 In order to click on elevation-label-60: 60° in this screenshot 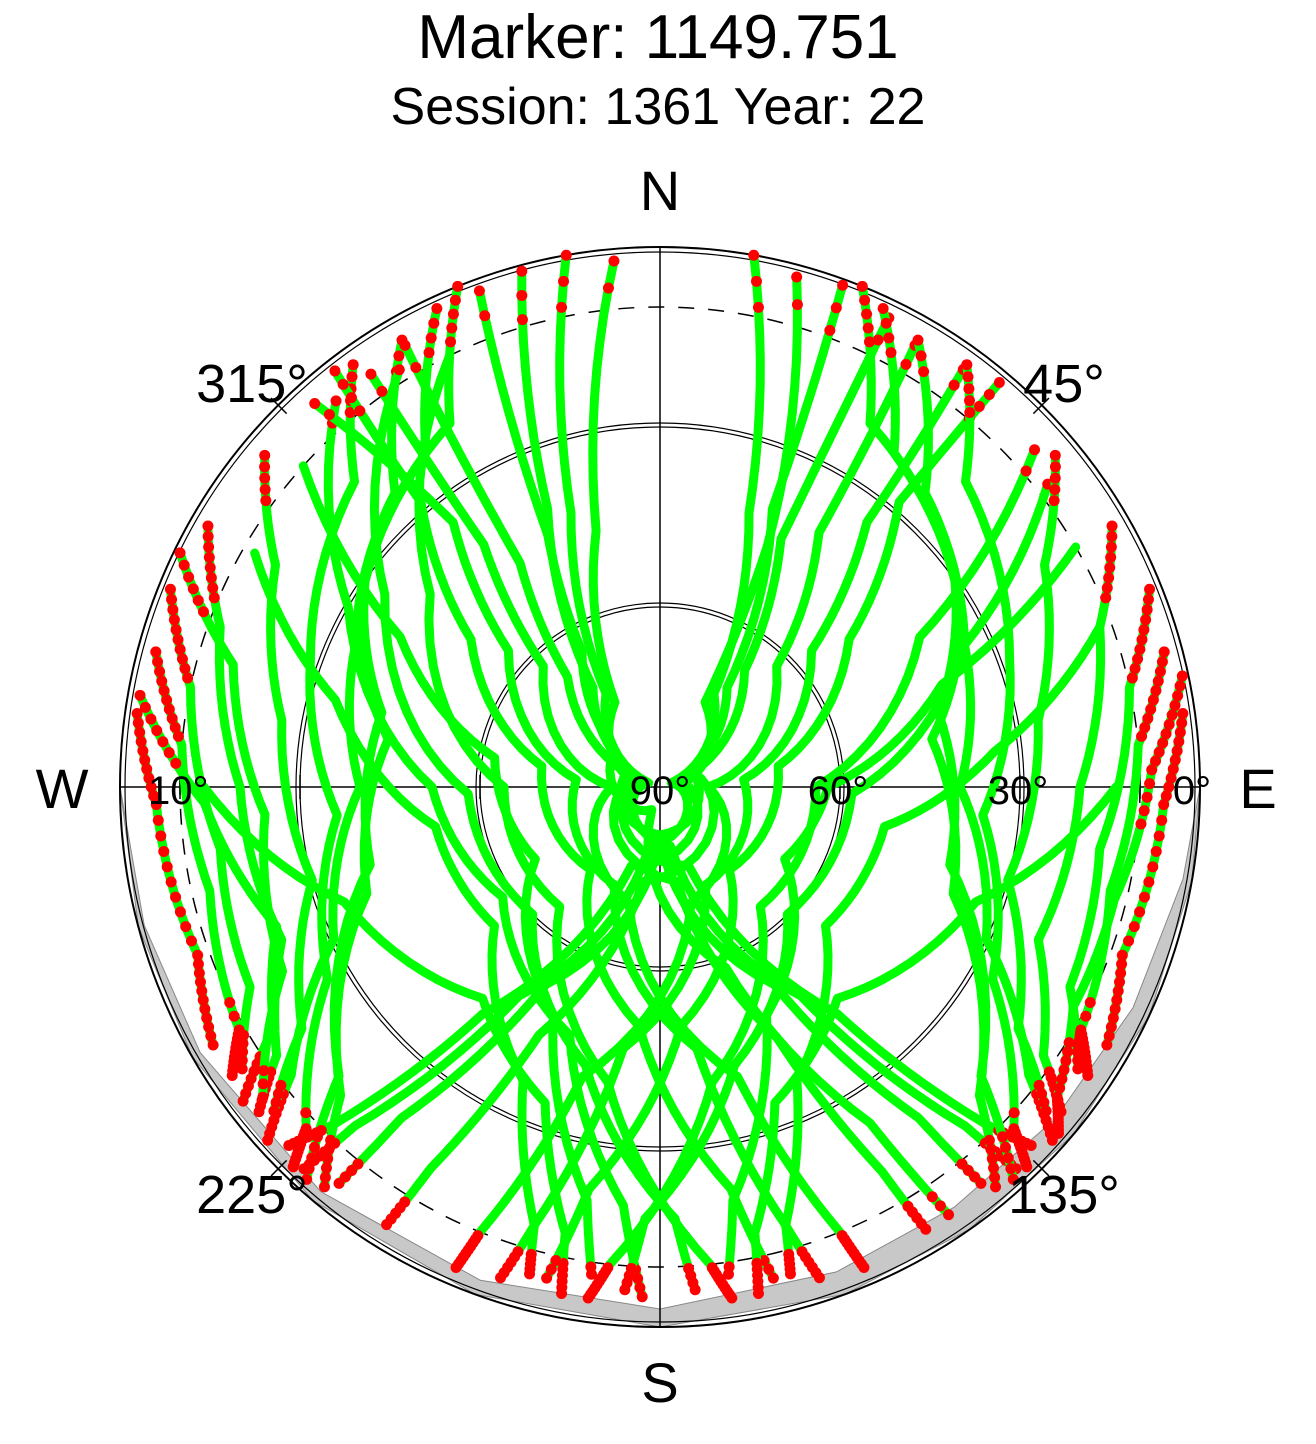, I will do `click(838, 791)`.